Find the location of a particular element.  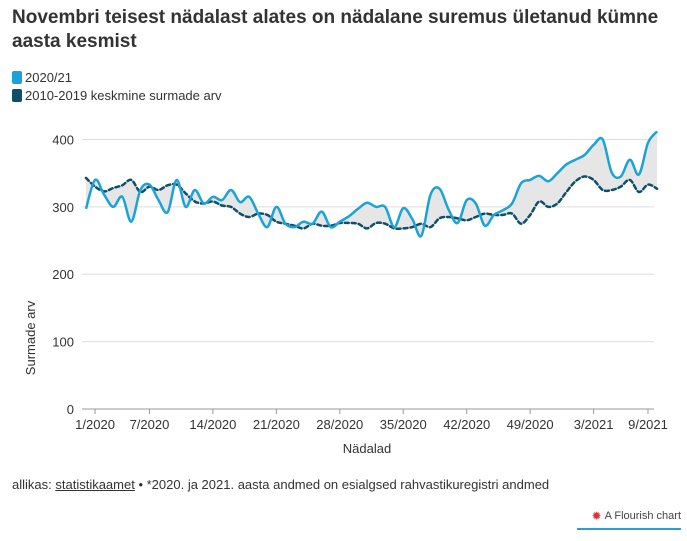

legend-swatch-average is located at coordinates (17, 95).